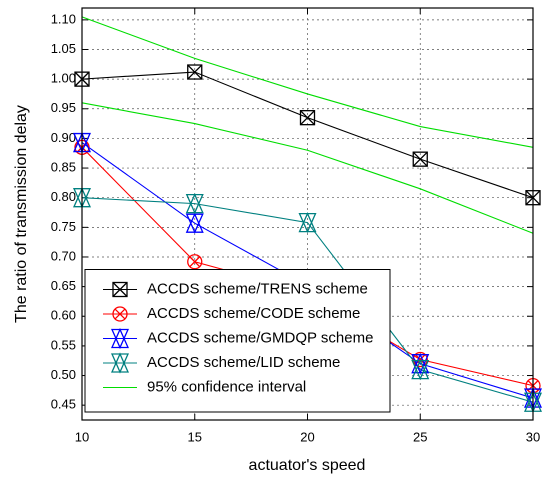 The image size is (550, 481). I want to click on x-axis-label: actuator's speed, so click(307, 465).